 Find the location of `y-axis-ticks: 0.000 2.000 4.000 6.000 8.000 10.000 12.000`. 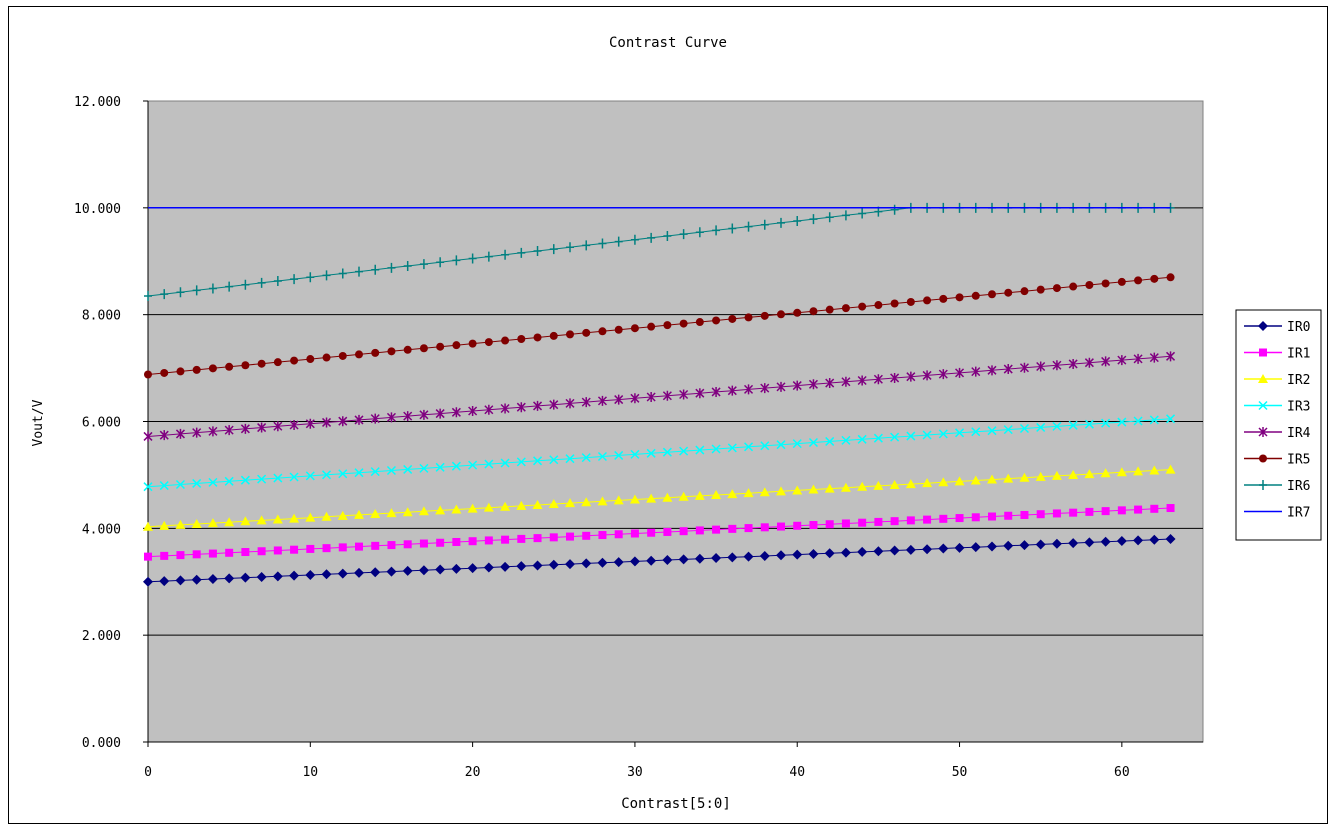

y-axis-ticks: 0.000 2.000 4.000 6.000 8.000 10.000 12.000 is located at coordinates (111, 423).